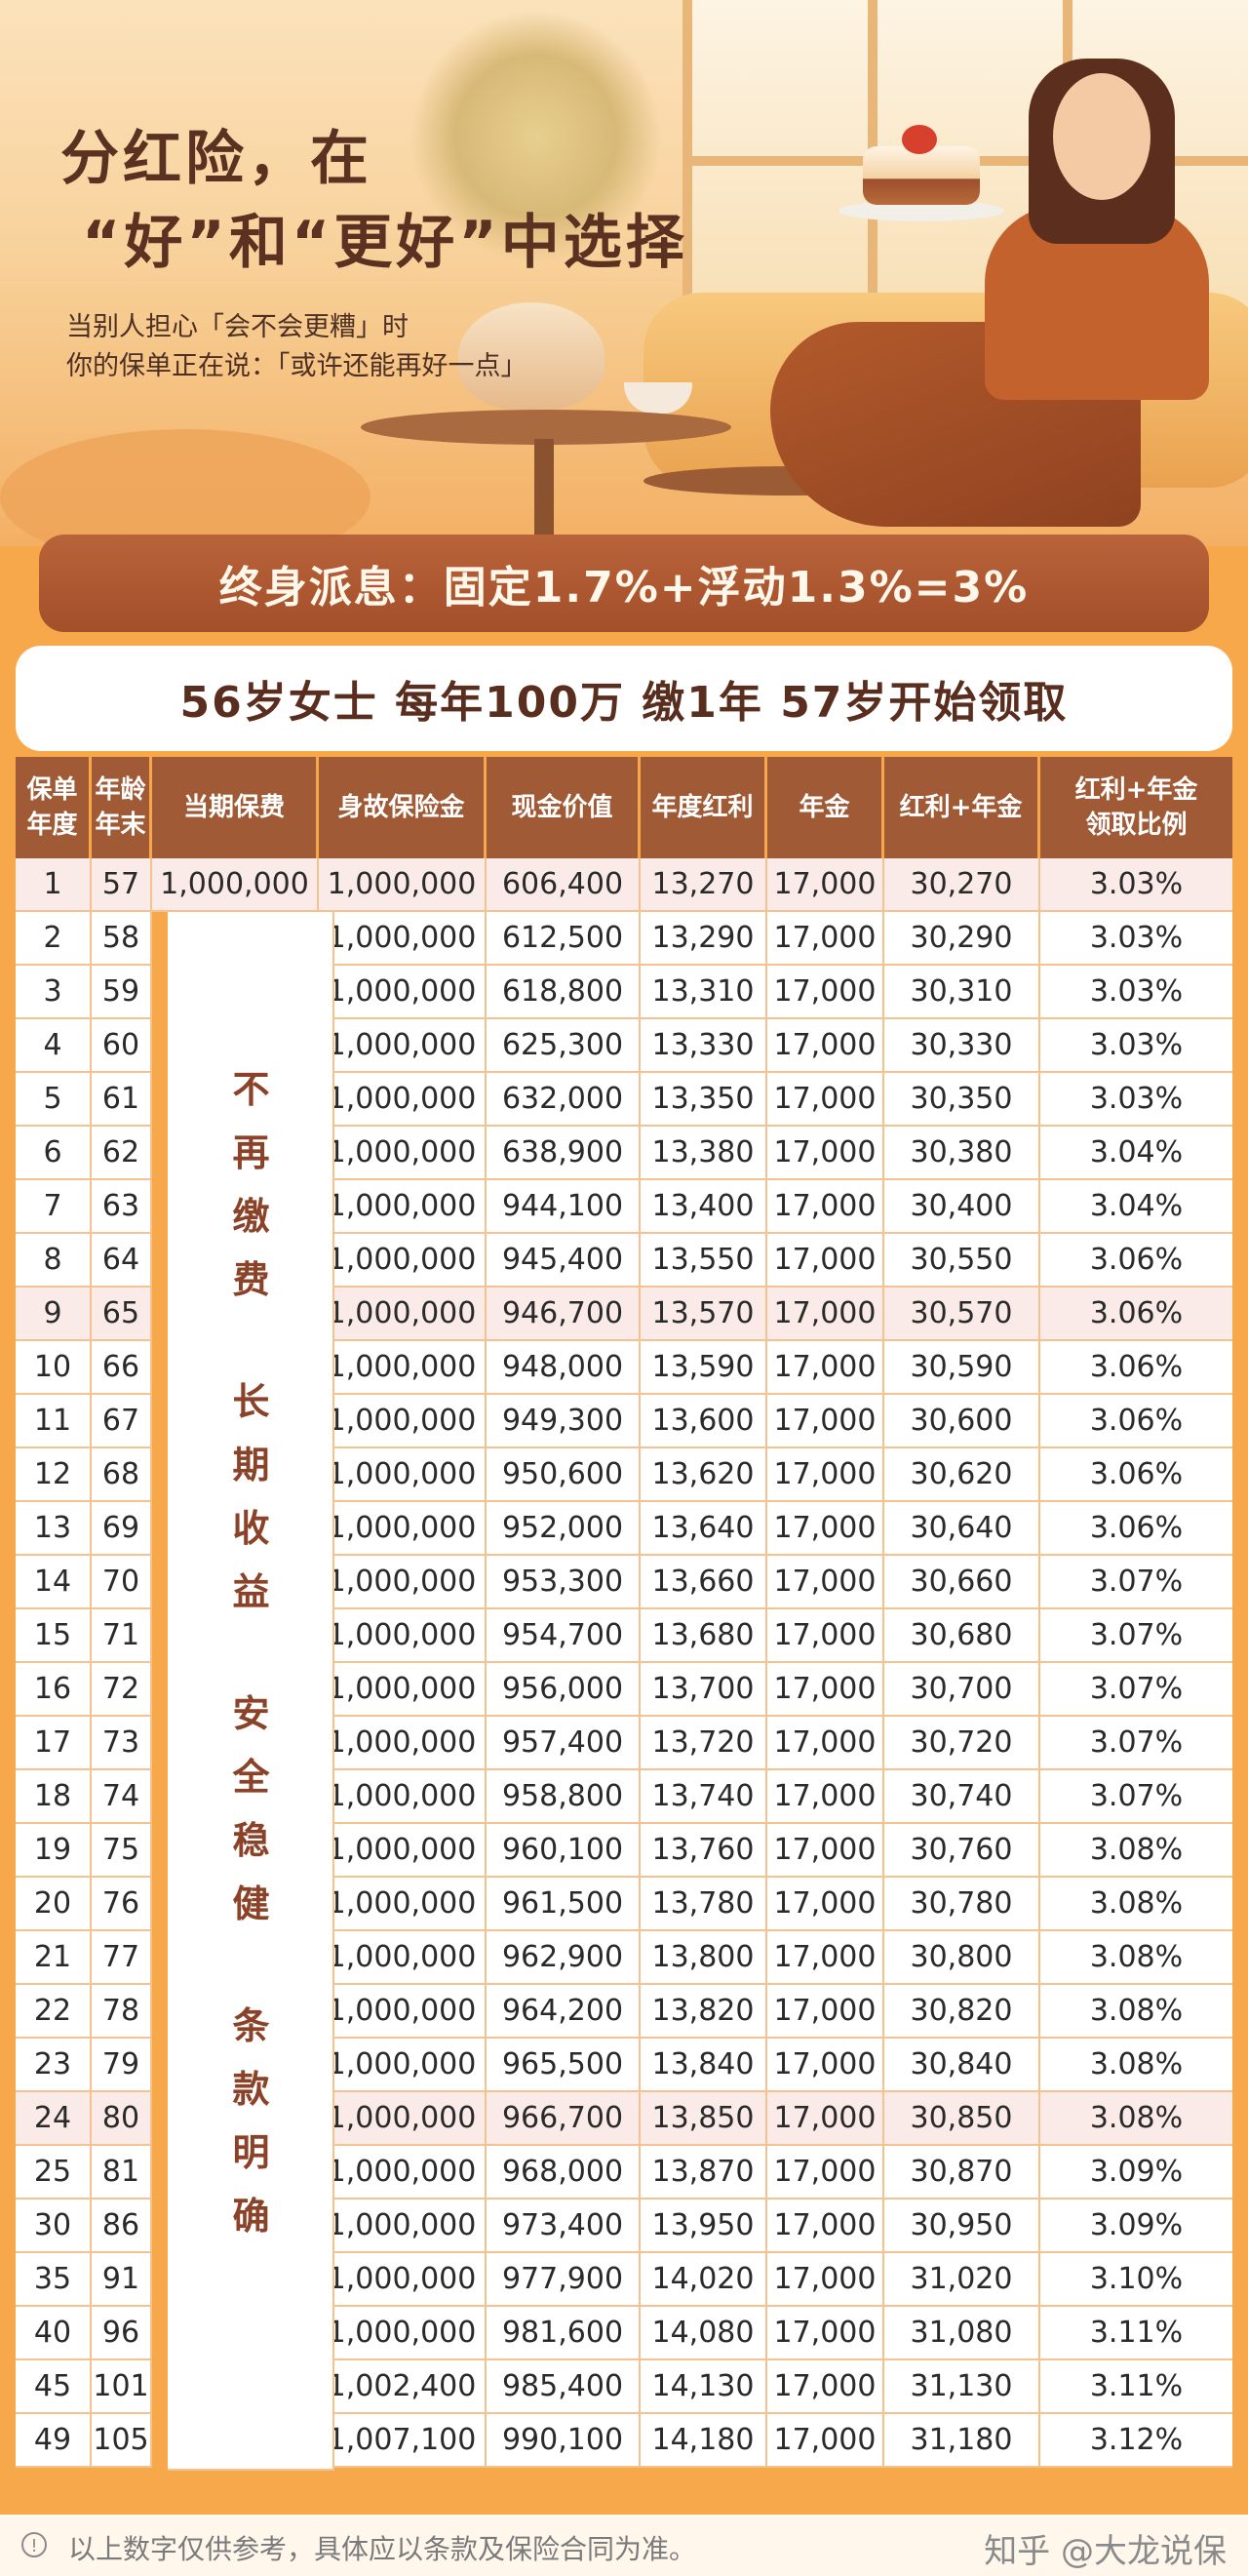 Image resolution: width=1248 pixels, height=2576 pixels. Describe the element at coordinates (251, 1152) in the screenshot. I see `side-label-char: 再` at that location.